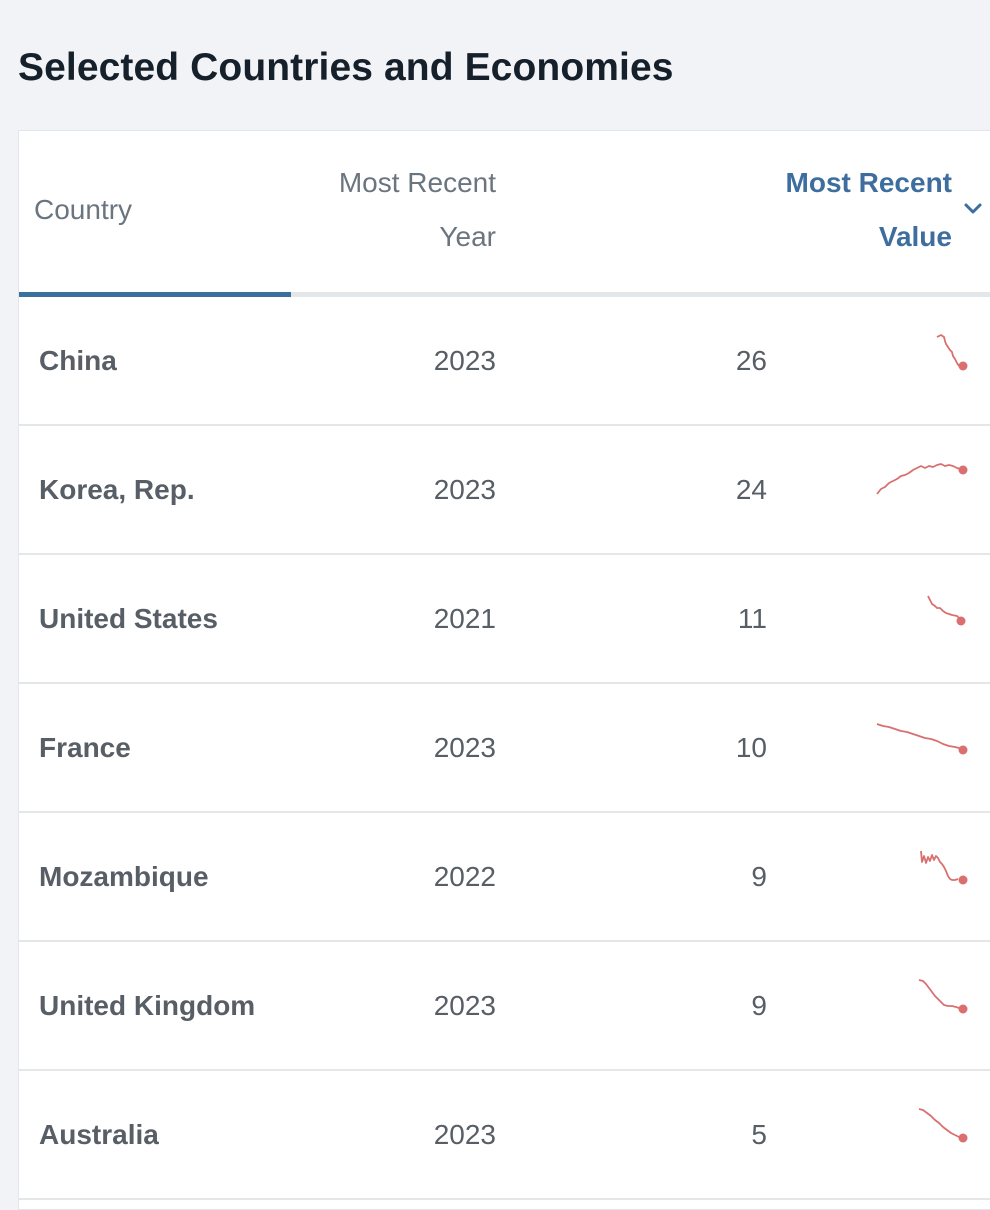 The width and height of the screenshot is (990, 1210). I want to click on most-recent-value: 24, so click(751, 489).